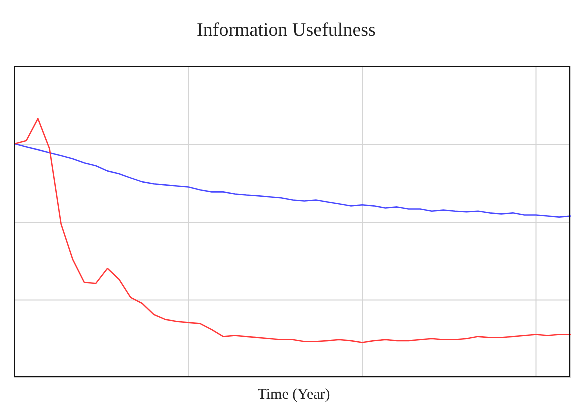 This screenshot has width=573, height=414. Describe the element at coordinates (286, 31) in the screenshot. I see `chart-title: Information Usefulness` at that location.